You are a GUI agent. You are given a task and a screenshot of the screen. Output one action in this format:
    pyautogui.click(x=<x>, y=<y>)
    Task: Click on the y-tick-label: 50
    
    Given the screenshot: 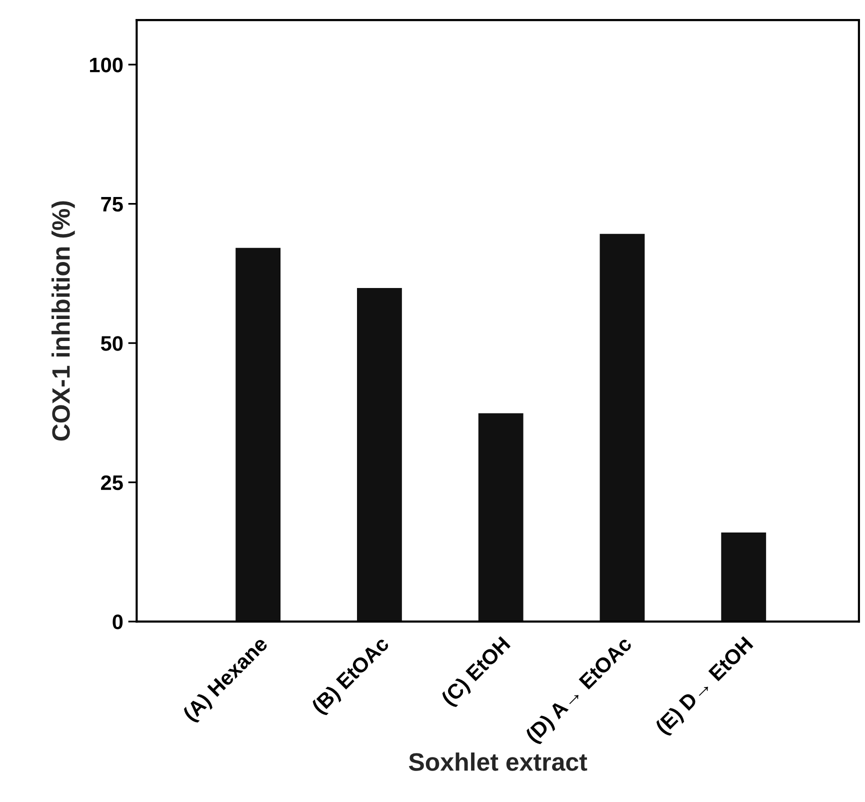 What is the action you would take?
    pyautogui.click(x=111, y=343)
    